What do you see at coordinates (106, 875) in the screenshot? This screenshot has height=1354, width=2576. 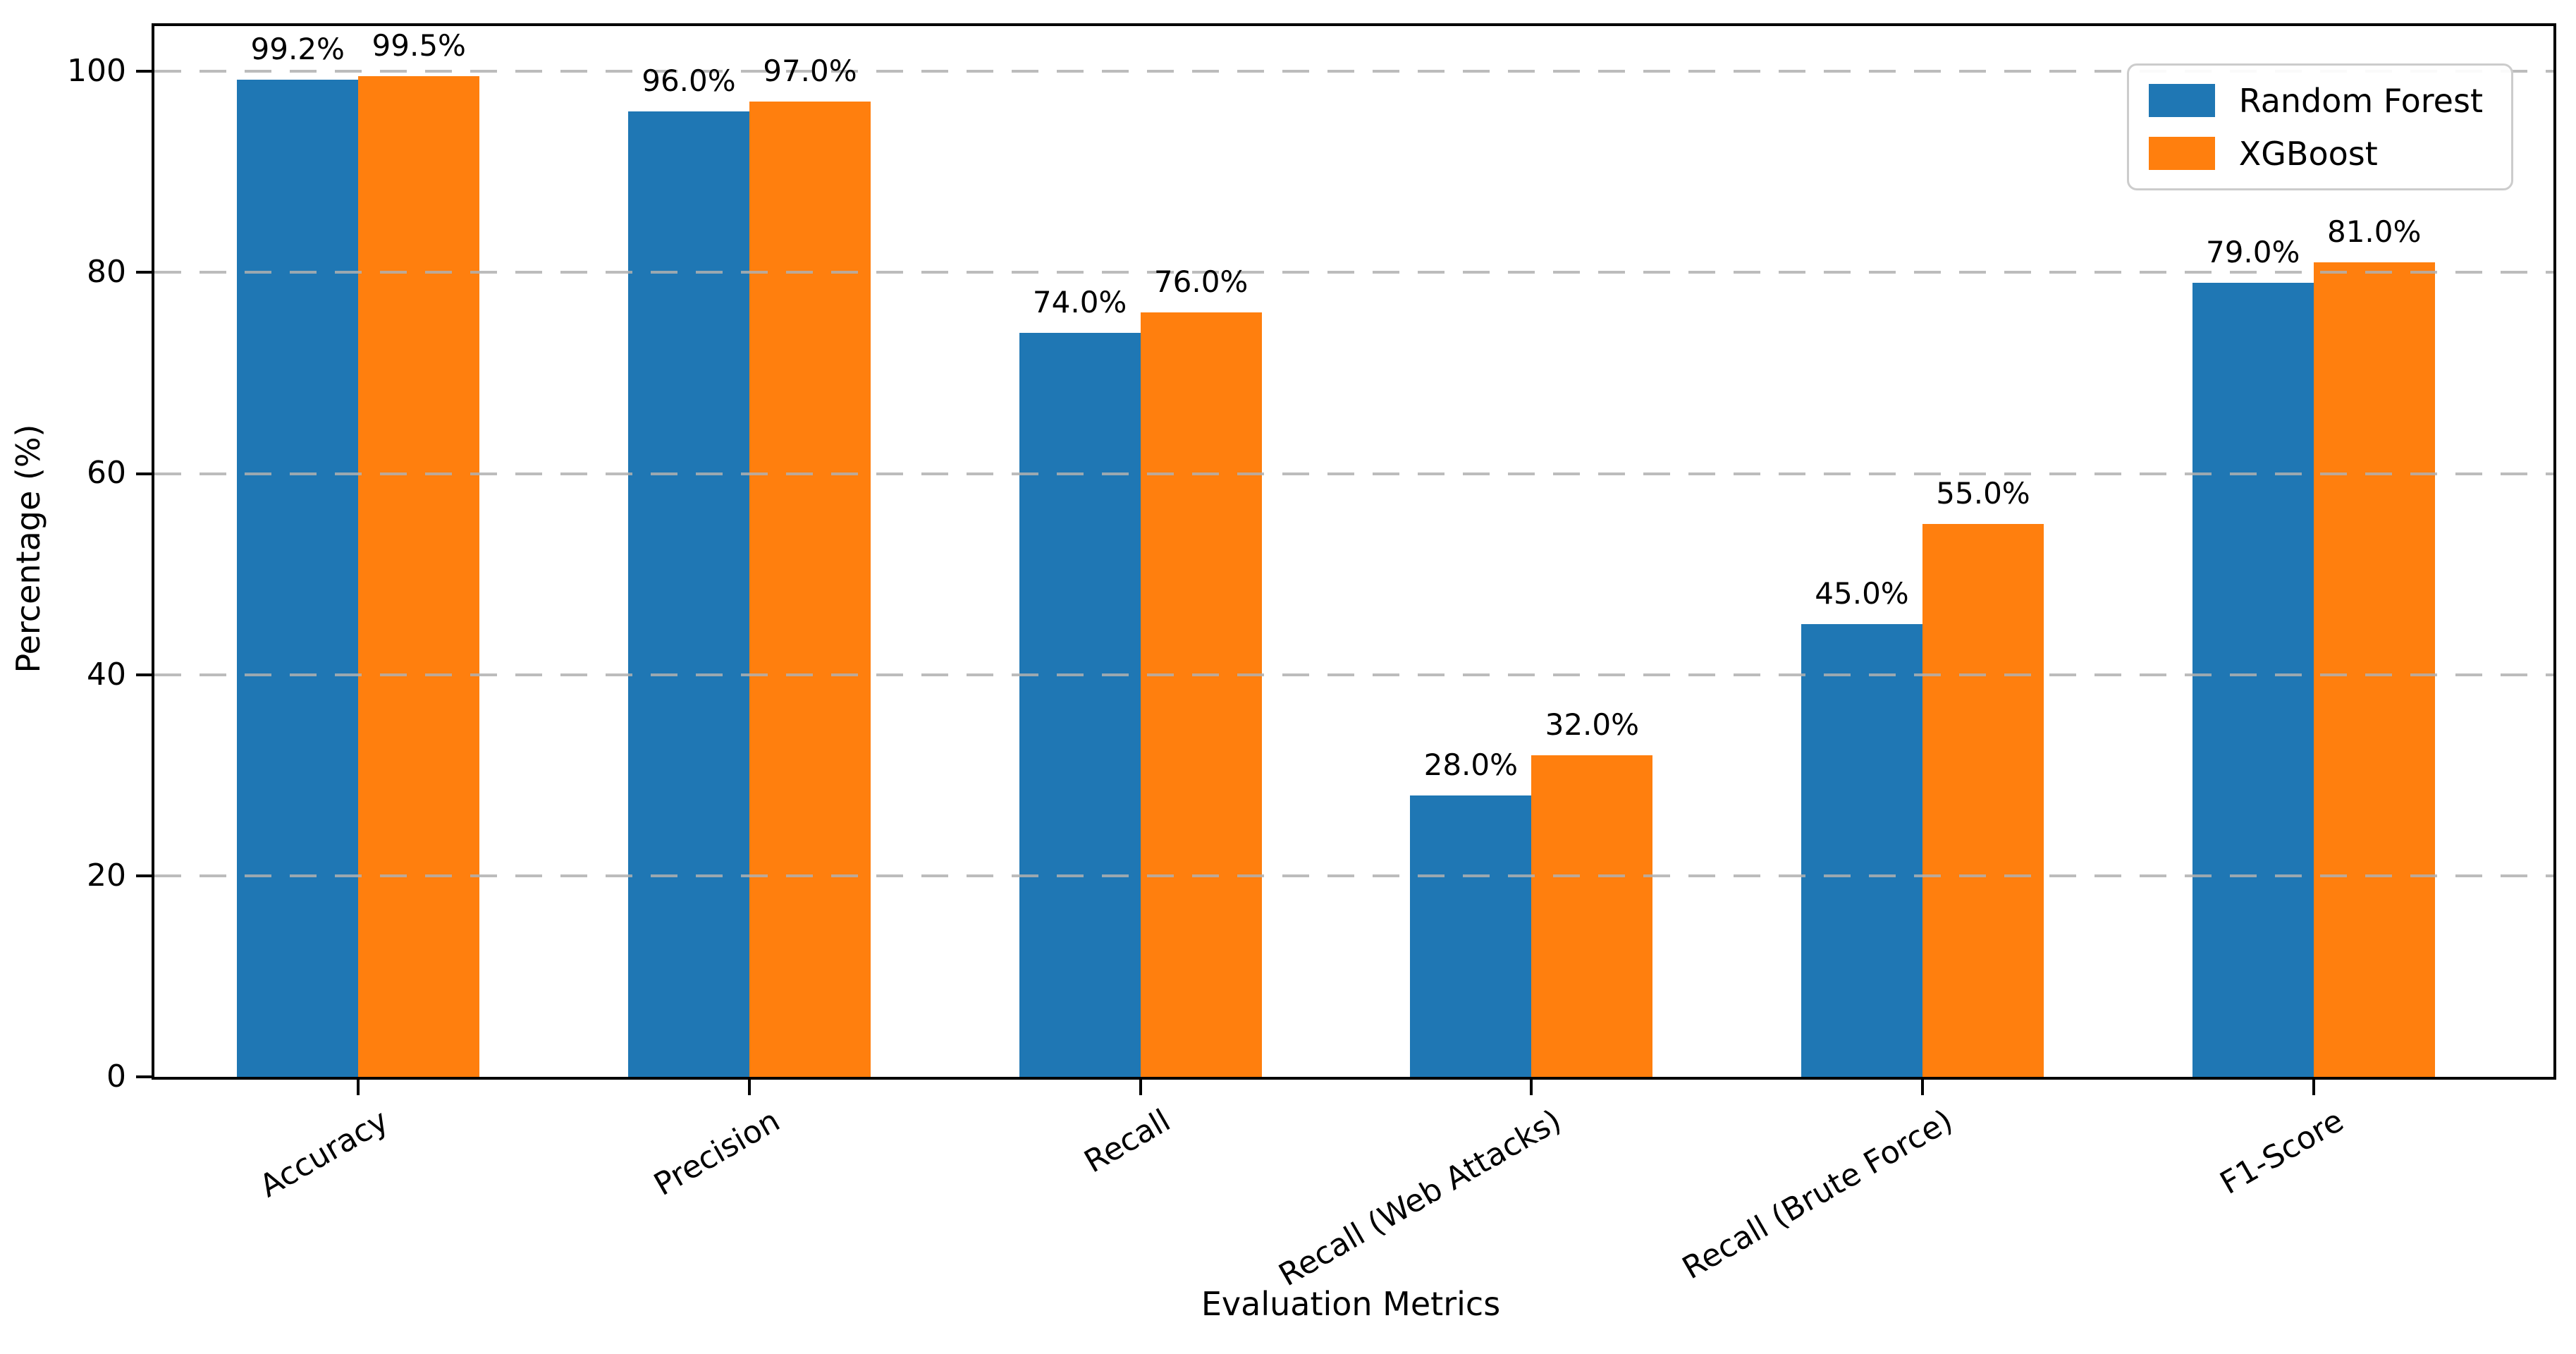 I see `y-tick-label-20: 20` at bounding box center [106, 875].